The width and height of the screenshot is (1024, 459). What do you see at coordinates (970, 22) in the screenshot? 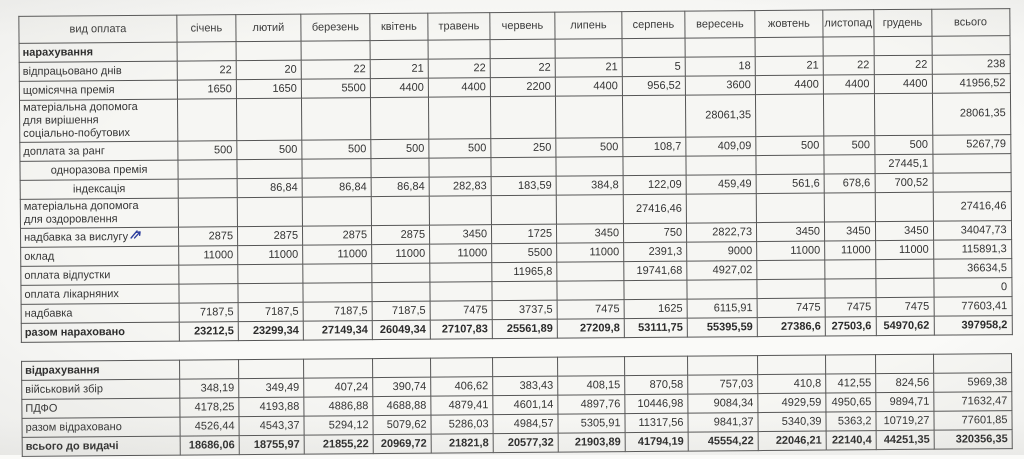
I see `column-header: всього` at bounding box center [970, 22].